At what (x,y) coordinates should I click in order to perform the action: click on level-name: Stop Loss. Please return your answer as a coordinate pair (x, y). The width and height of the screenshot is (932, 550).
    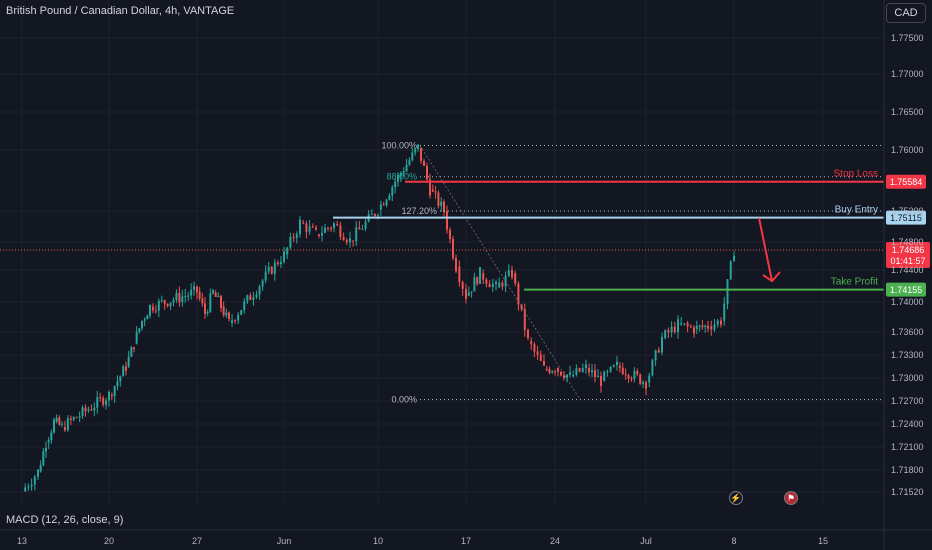
    Looking at the image, I should click on (856, 174).